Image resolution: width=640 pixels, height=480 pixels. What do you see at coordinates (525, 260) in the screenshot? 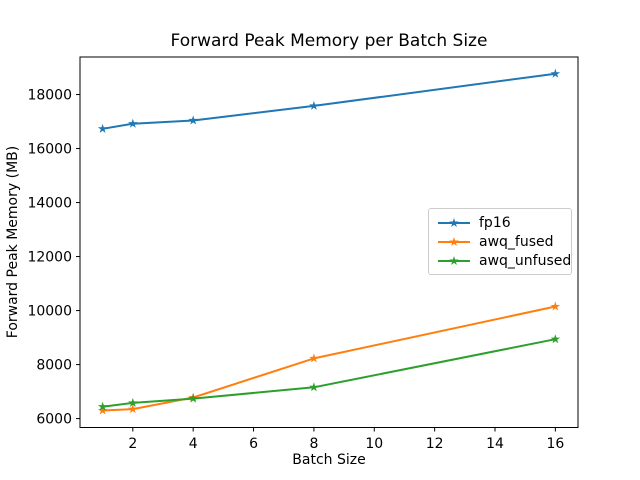
I see `legend-label-awq-unfused: awq_unfused` at bounding box center [525, 260].